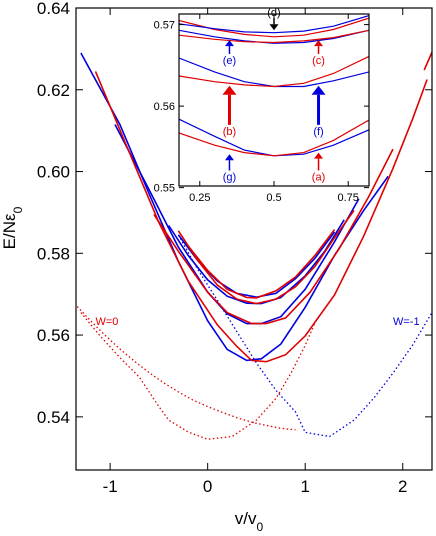  I want to click on inset-arrow-head-a, so click(319, 155).